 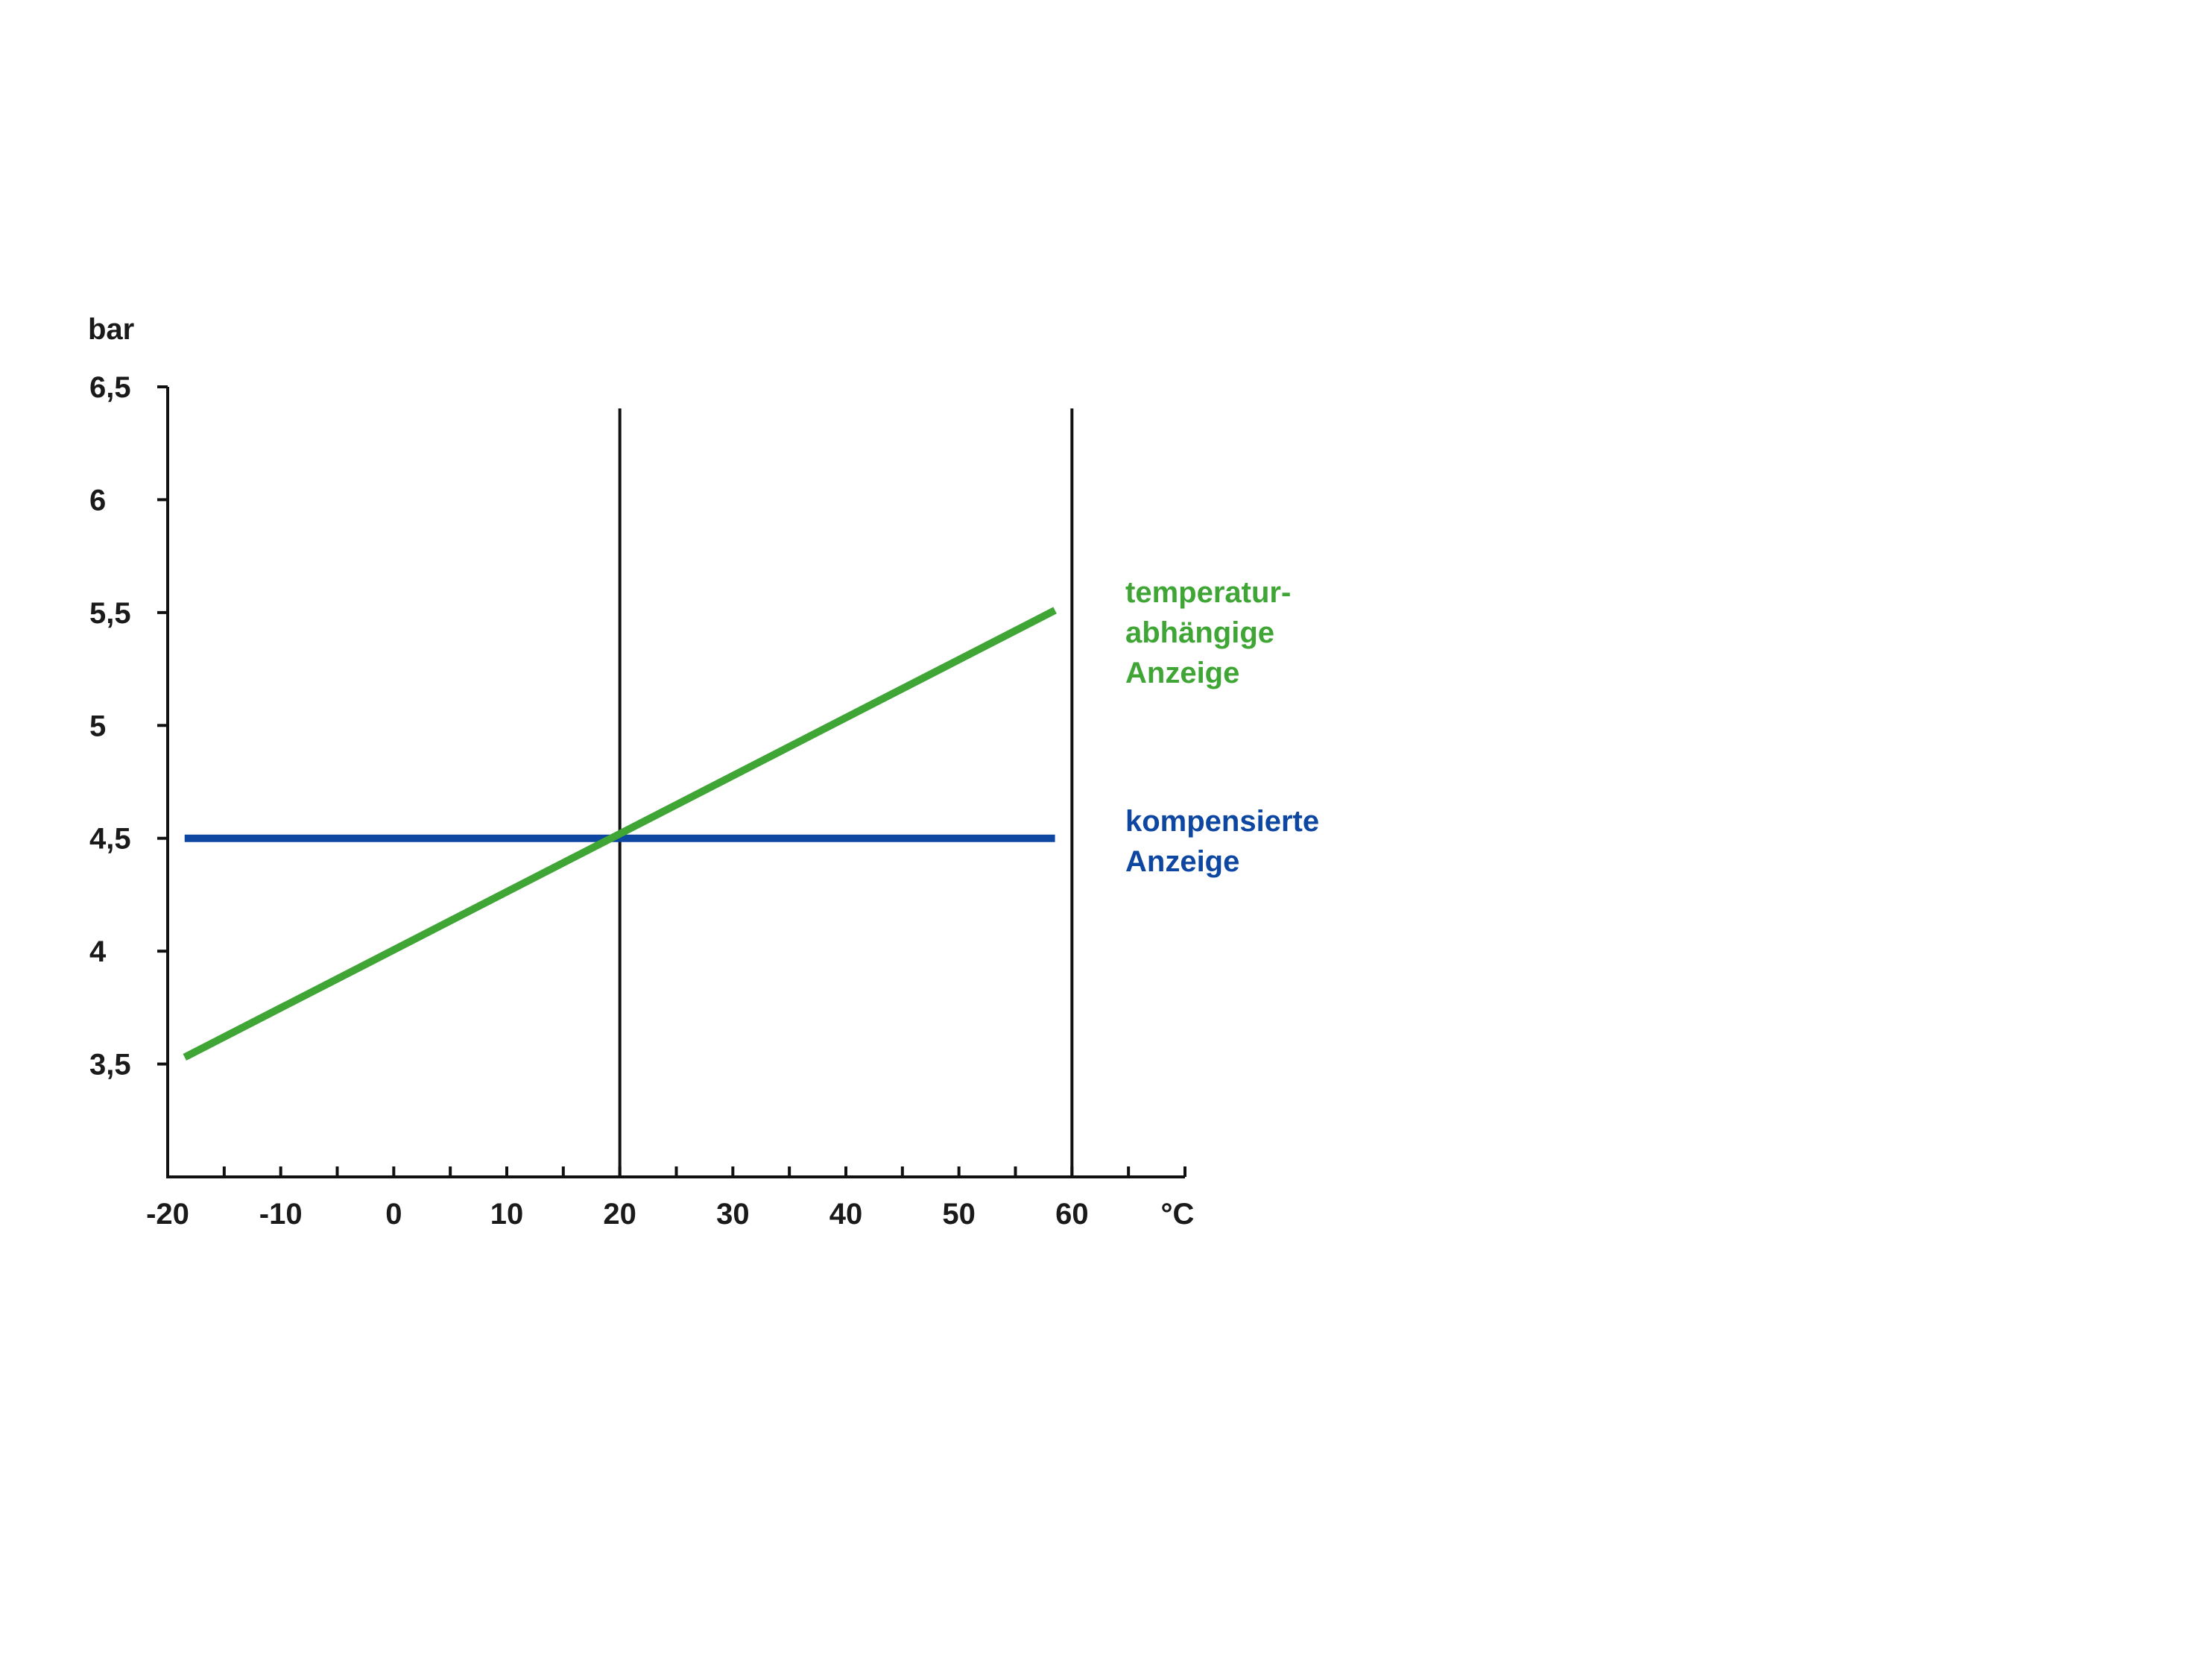 What do you see at coordinates (1199, 632) in the screenshot?
I see `legend-label: abhängige` at bounding box center [1199, 632].